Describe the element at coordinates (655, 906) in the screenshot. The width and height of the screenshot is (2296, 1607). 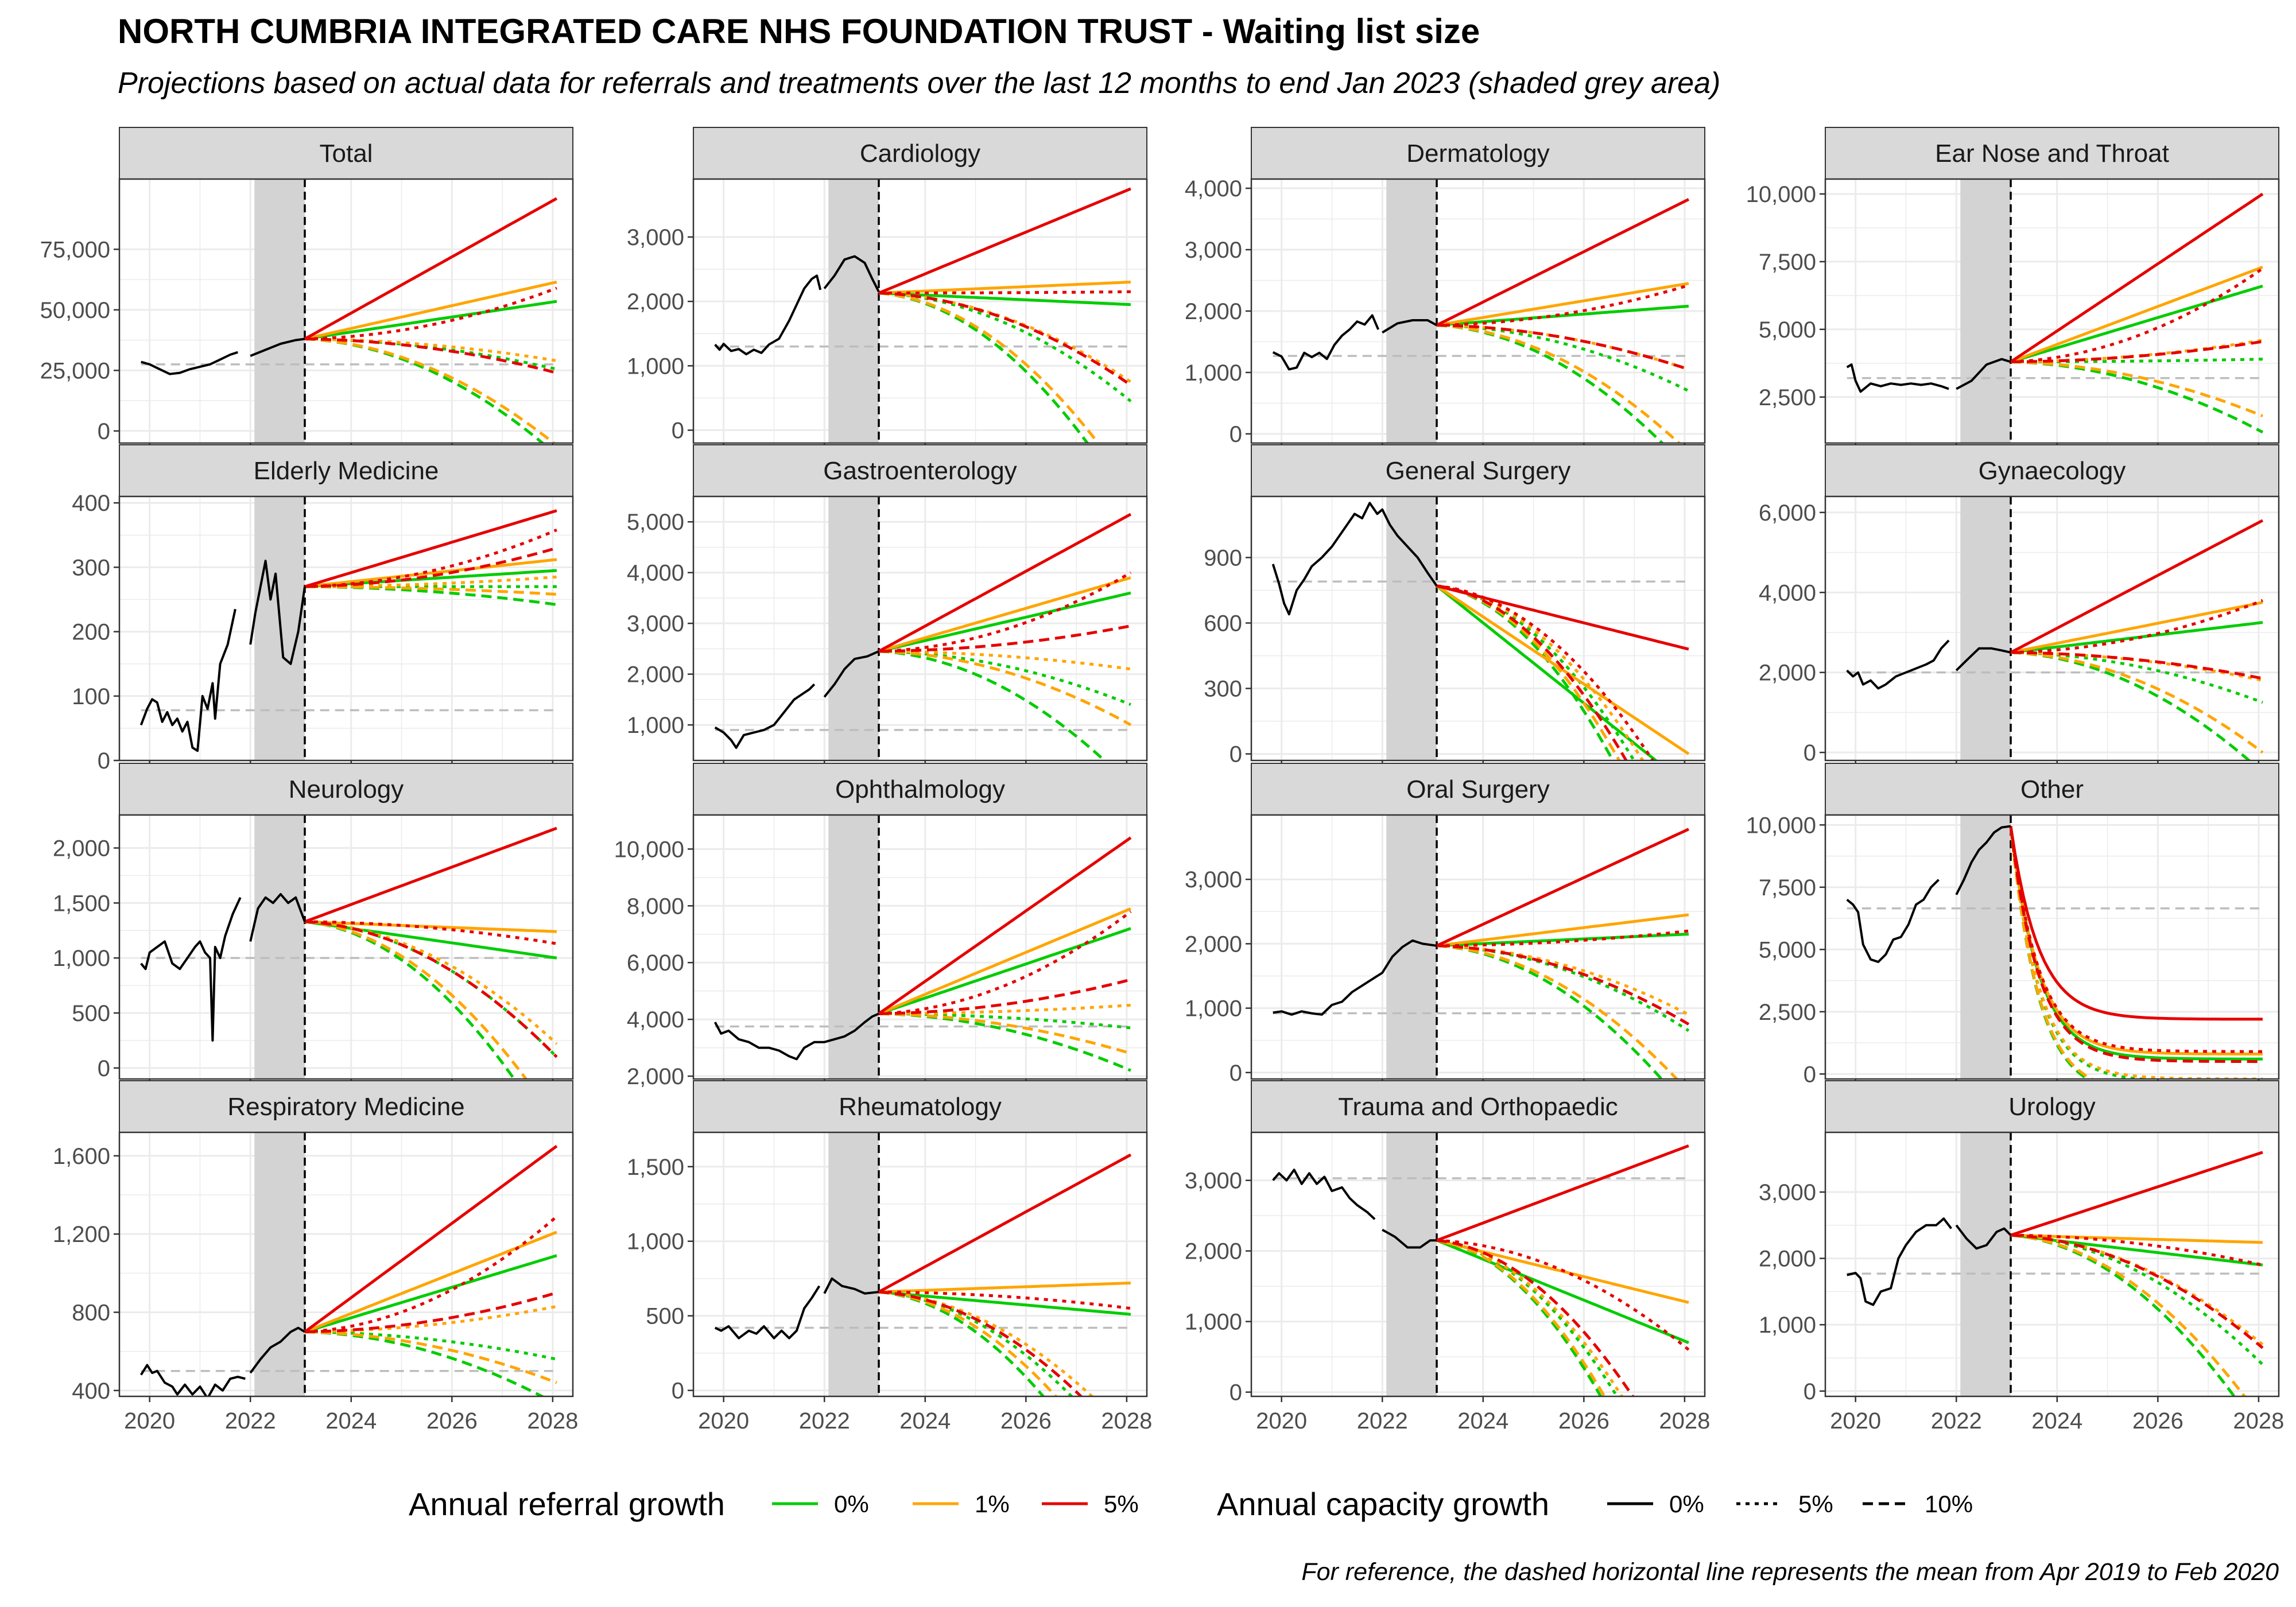
I see `y-tick-label: 8,000` at that location.